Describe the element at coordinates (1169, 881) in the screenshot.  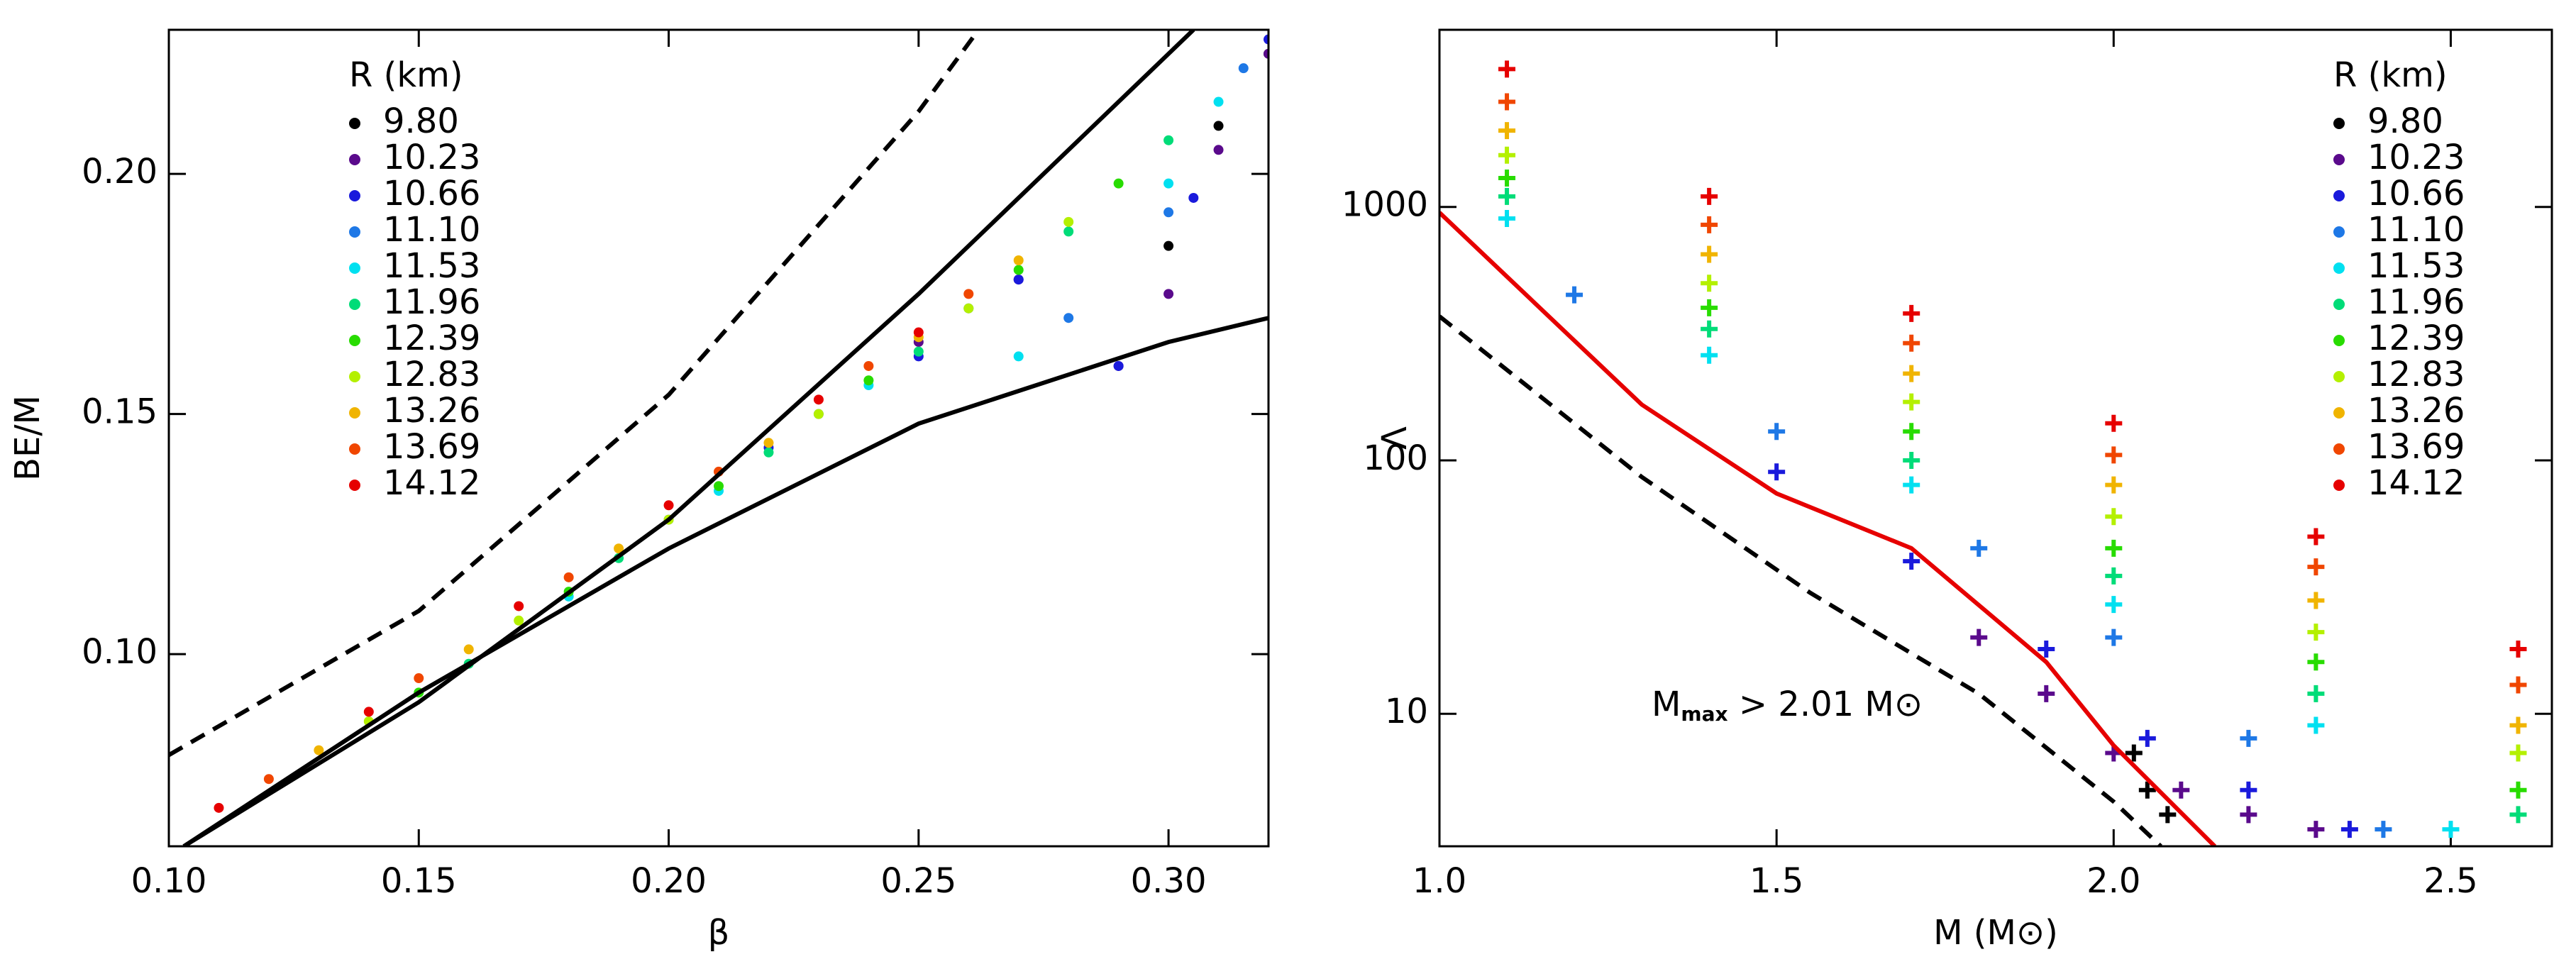
I see `x-tick-label: 0.30` at that location.